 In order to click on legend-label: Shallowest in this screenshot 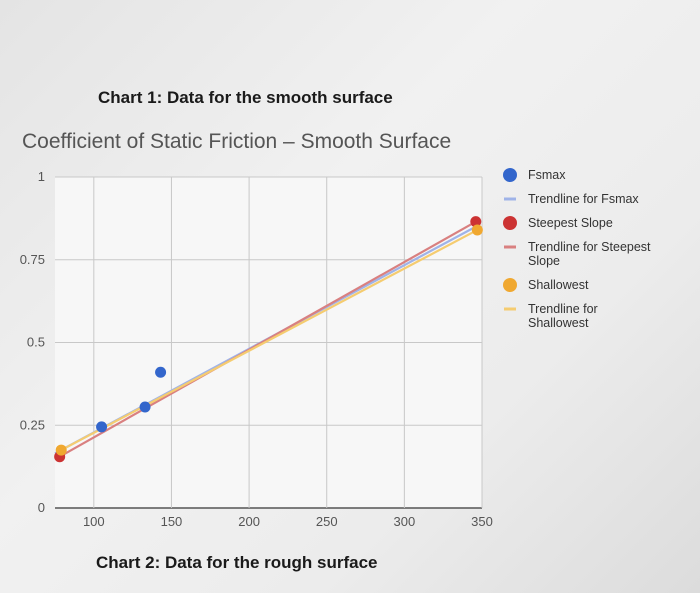, I will do `click(558, 285)`.